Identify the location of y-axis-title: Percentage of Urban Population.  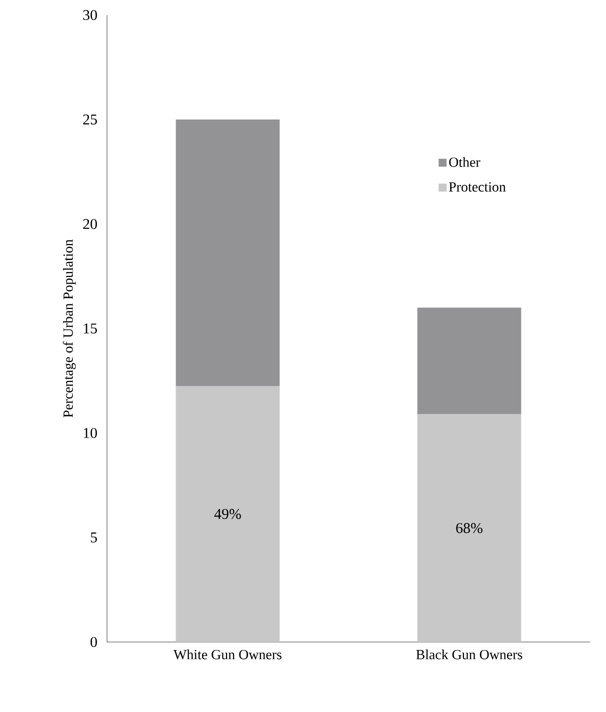
(69, 328).